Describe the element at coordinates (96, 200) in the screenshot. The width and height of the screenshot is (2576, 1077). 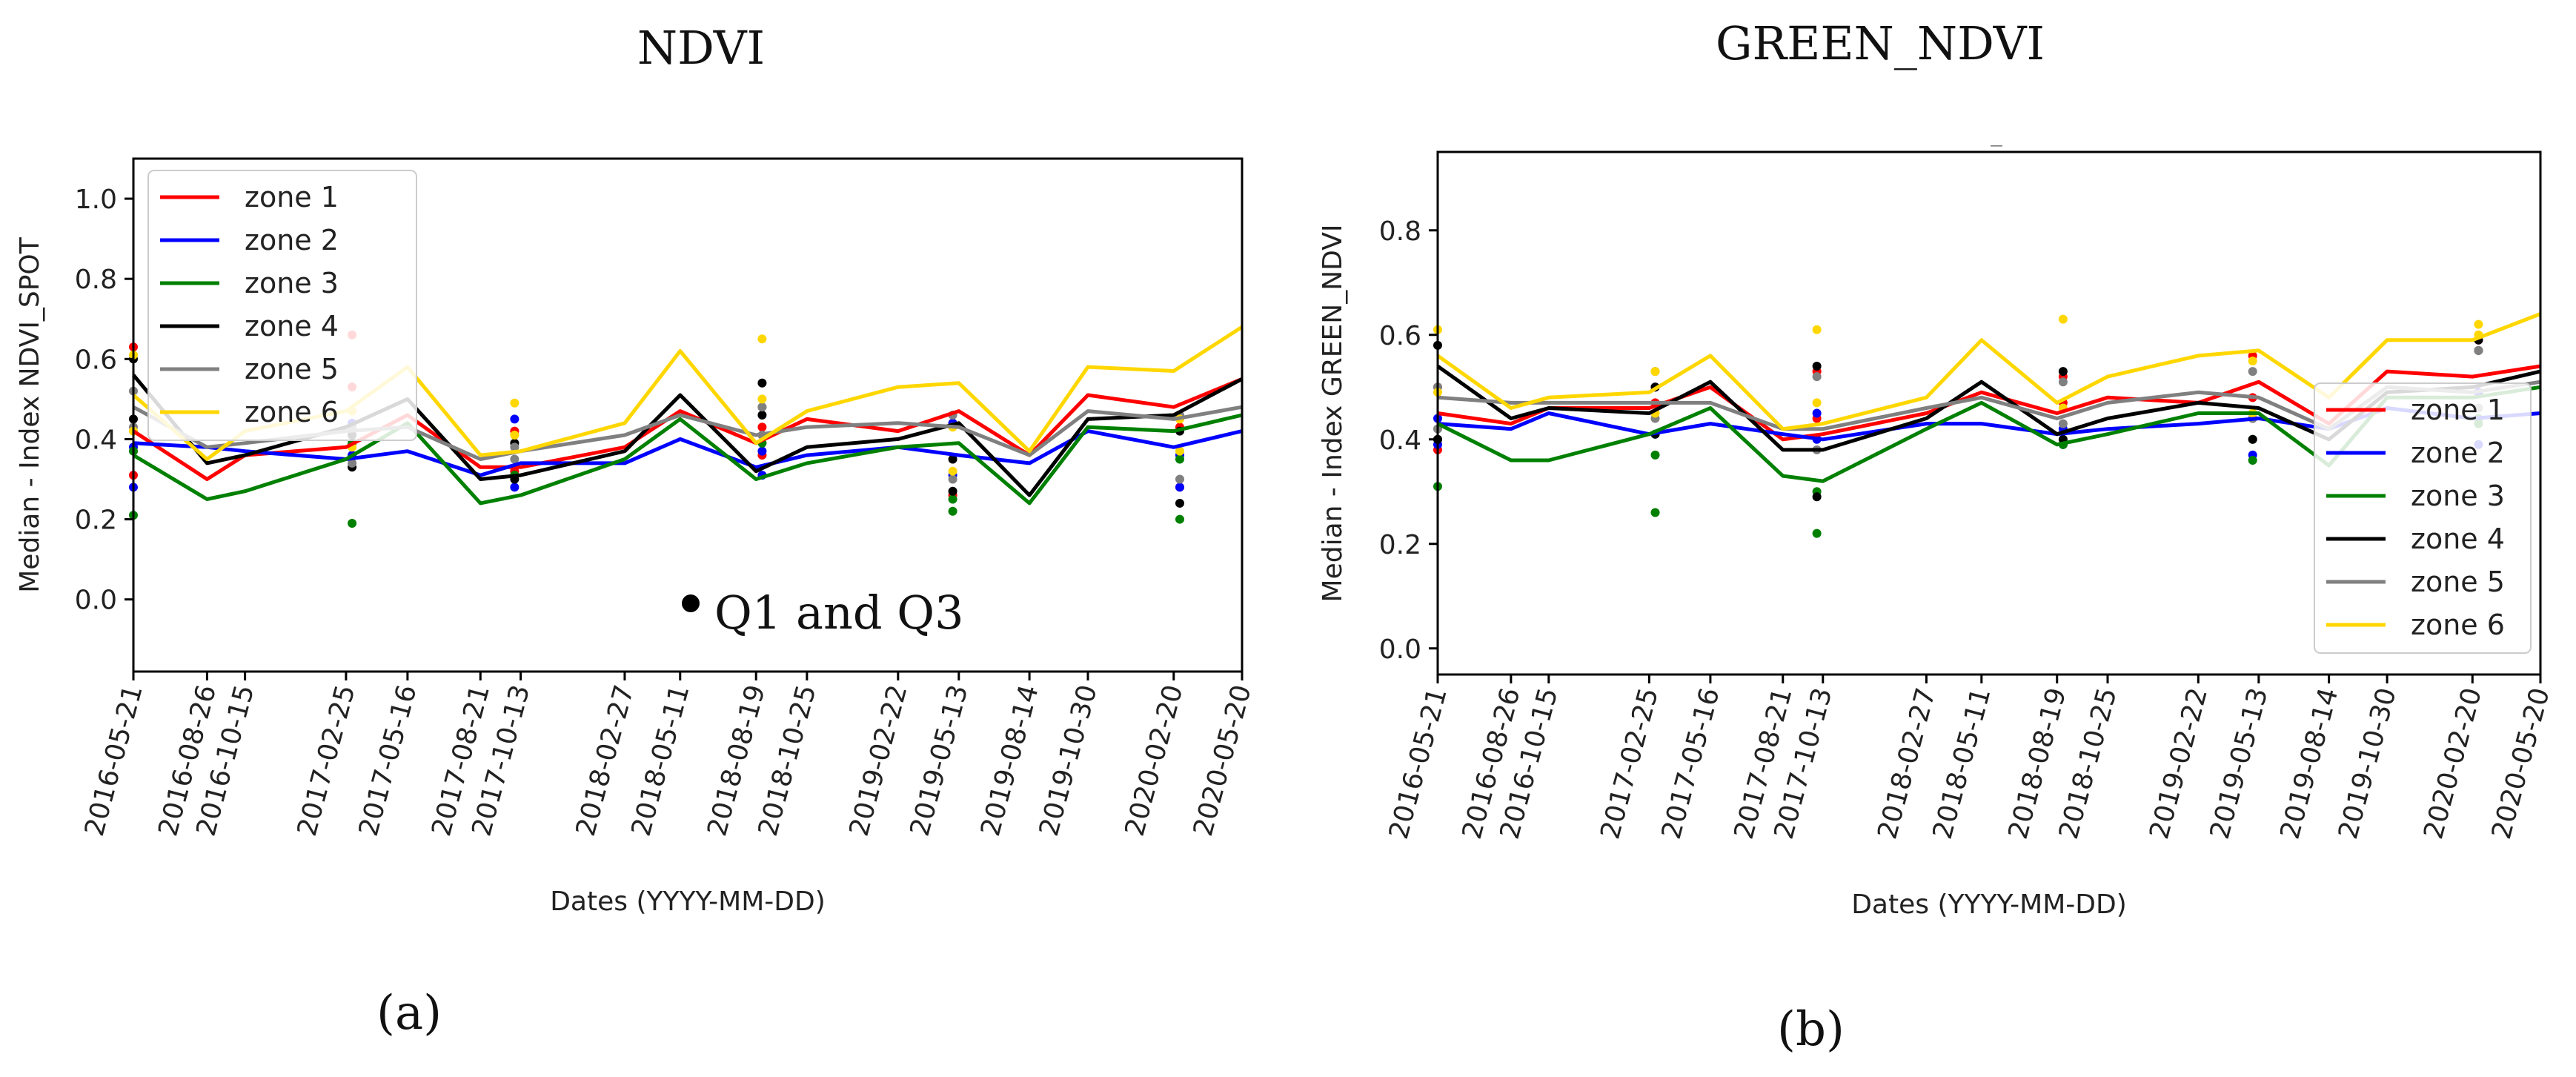
I see `y-tick-label: 1.0` at that location.